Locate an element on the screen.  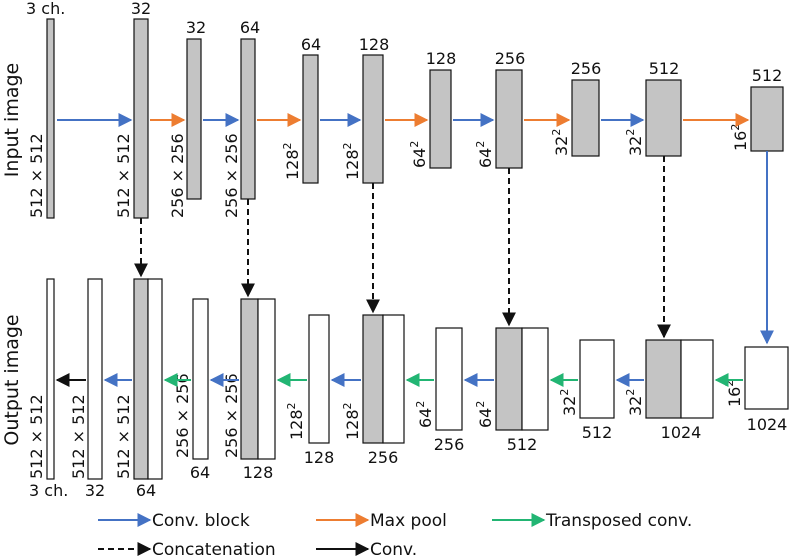
feature-map-dec-6-skip is located at coordinates (373, 379).